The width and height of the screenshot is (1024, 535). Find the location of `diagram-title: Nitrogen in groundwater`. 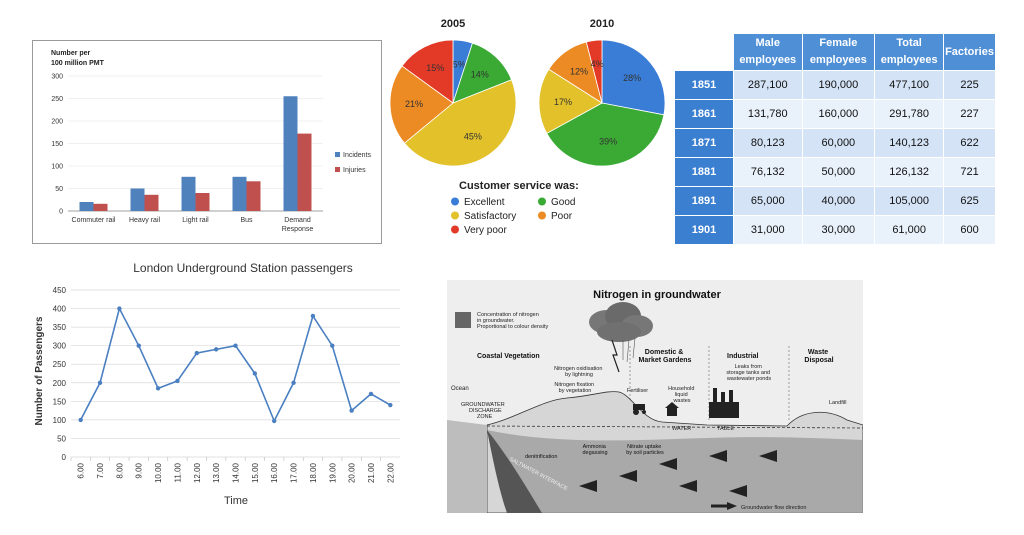

diagram-title: Nitrogen in groundwater is located at coordinates (657, 295).